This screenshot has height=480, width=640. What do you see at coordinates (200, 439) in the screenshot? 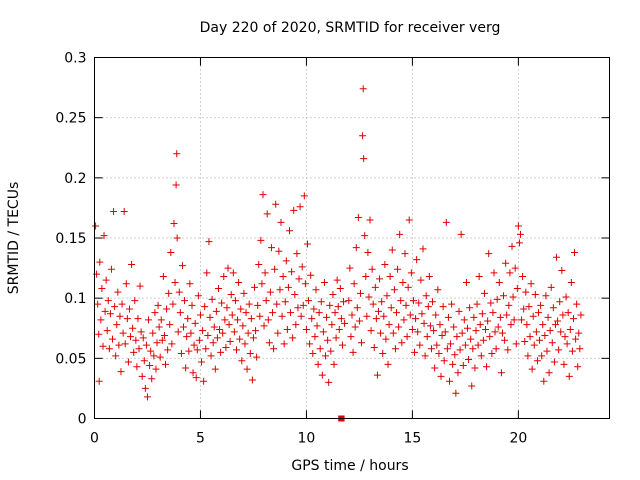
I see `x-tick-label: 5` at bounding box center [200, 439].